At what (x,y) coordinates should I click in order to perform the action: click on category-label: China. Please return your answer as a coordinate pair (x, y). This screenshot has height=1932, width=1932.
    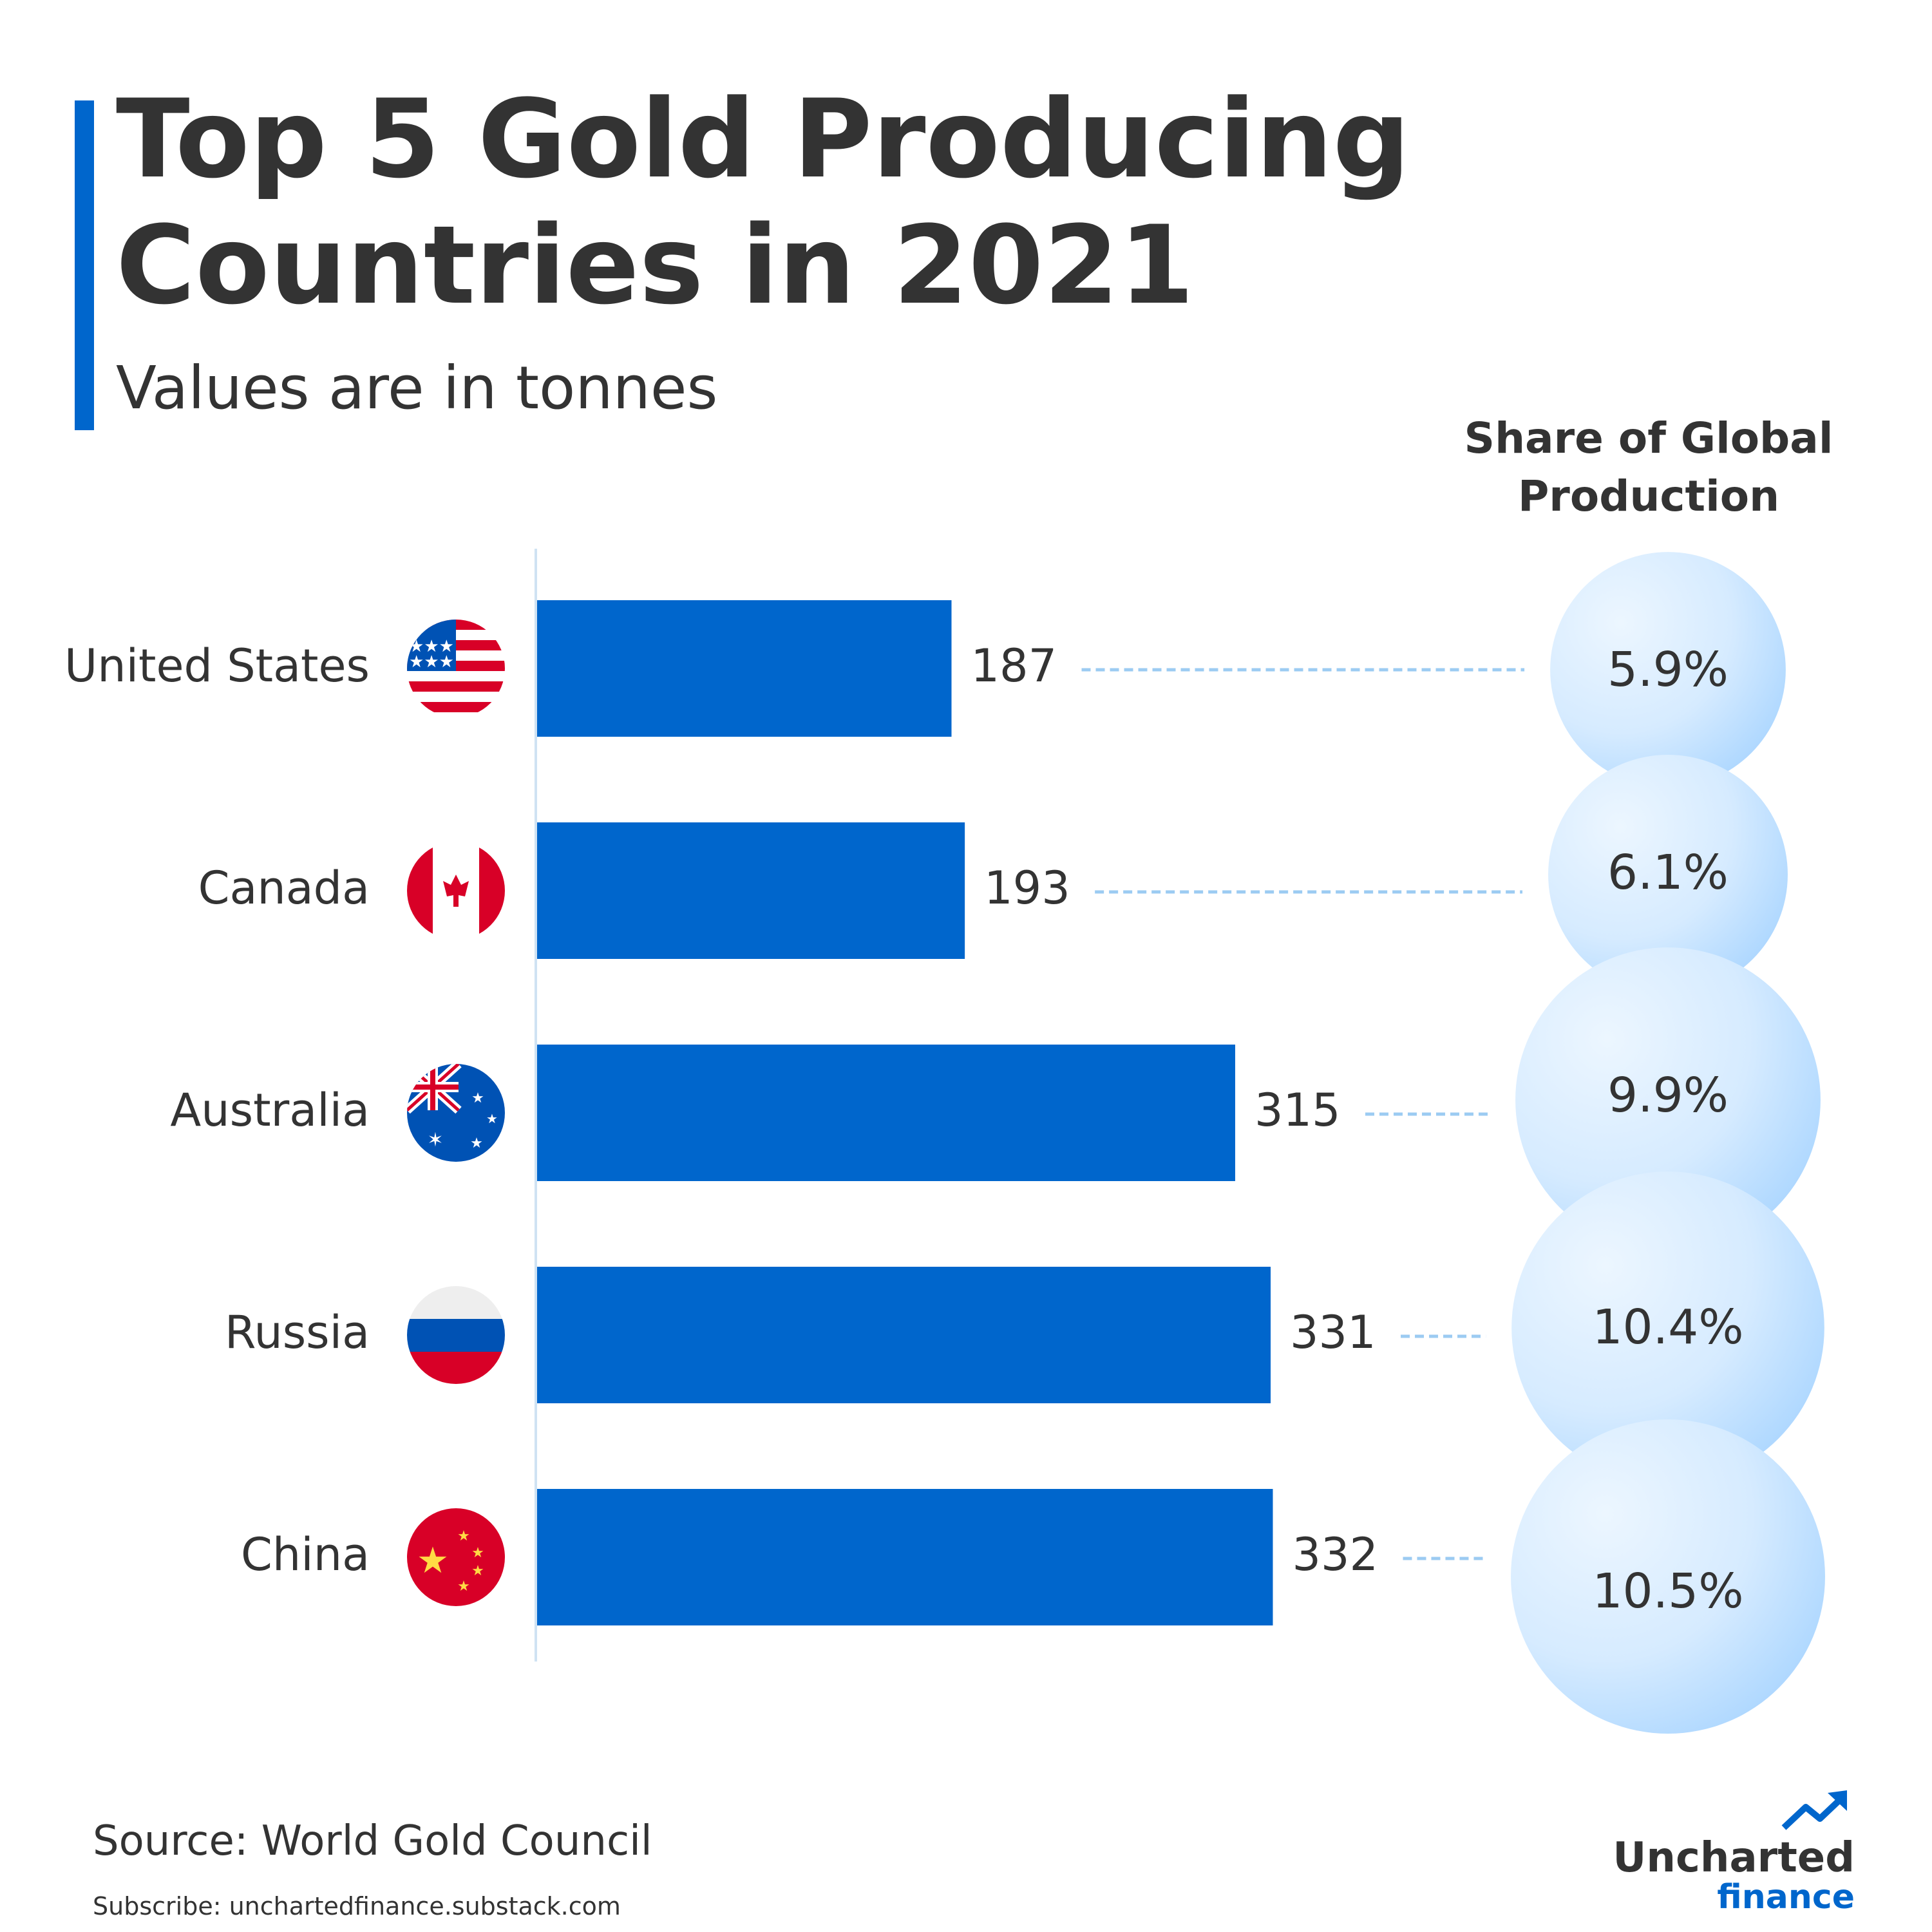
    Looking at the image, I should click on (305, 1554).